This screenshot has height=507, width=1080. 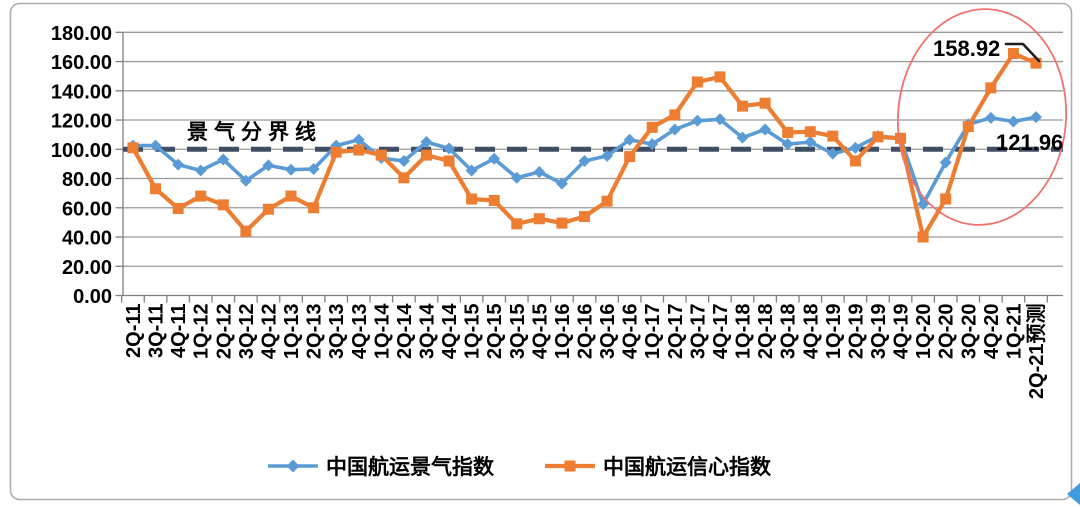 What do you see at coordinates (676, 332) in the screenshot?
I see `x-axis-label: 2Q-17` at bounding box center [676, 332].